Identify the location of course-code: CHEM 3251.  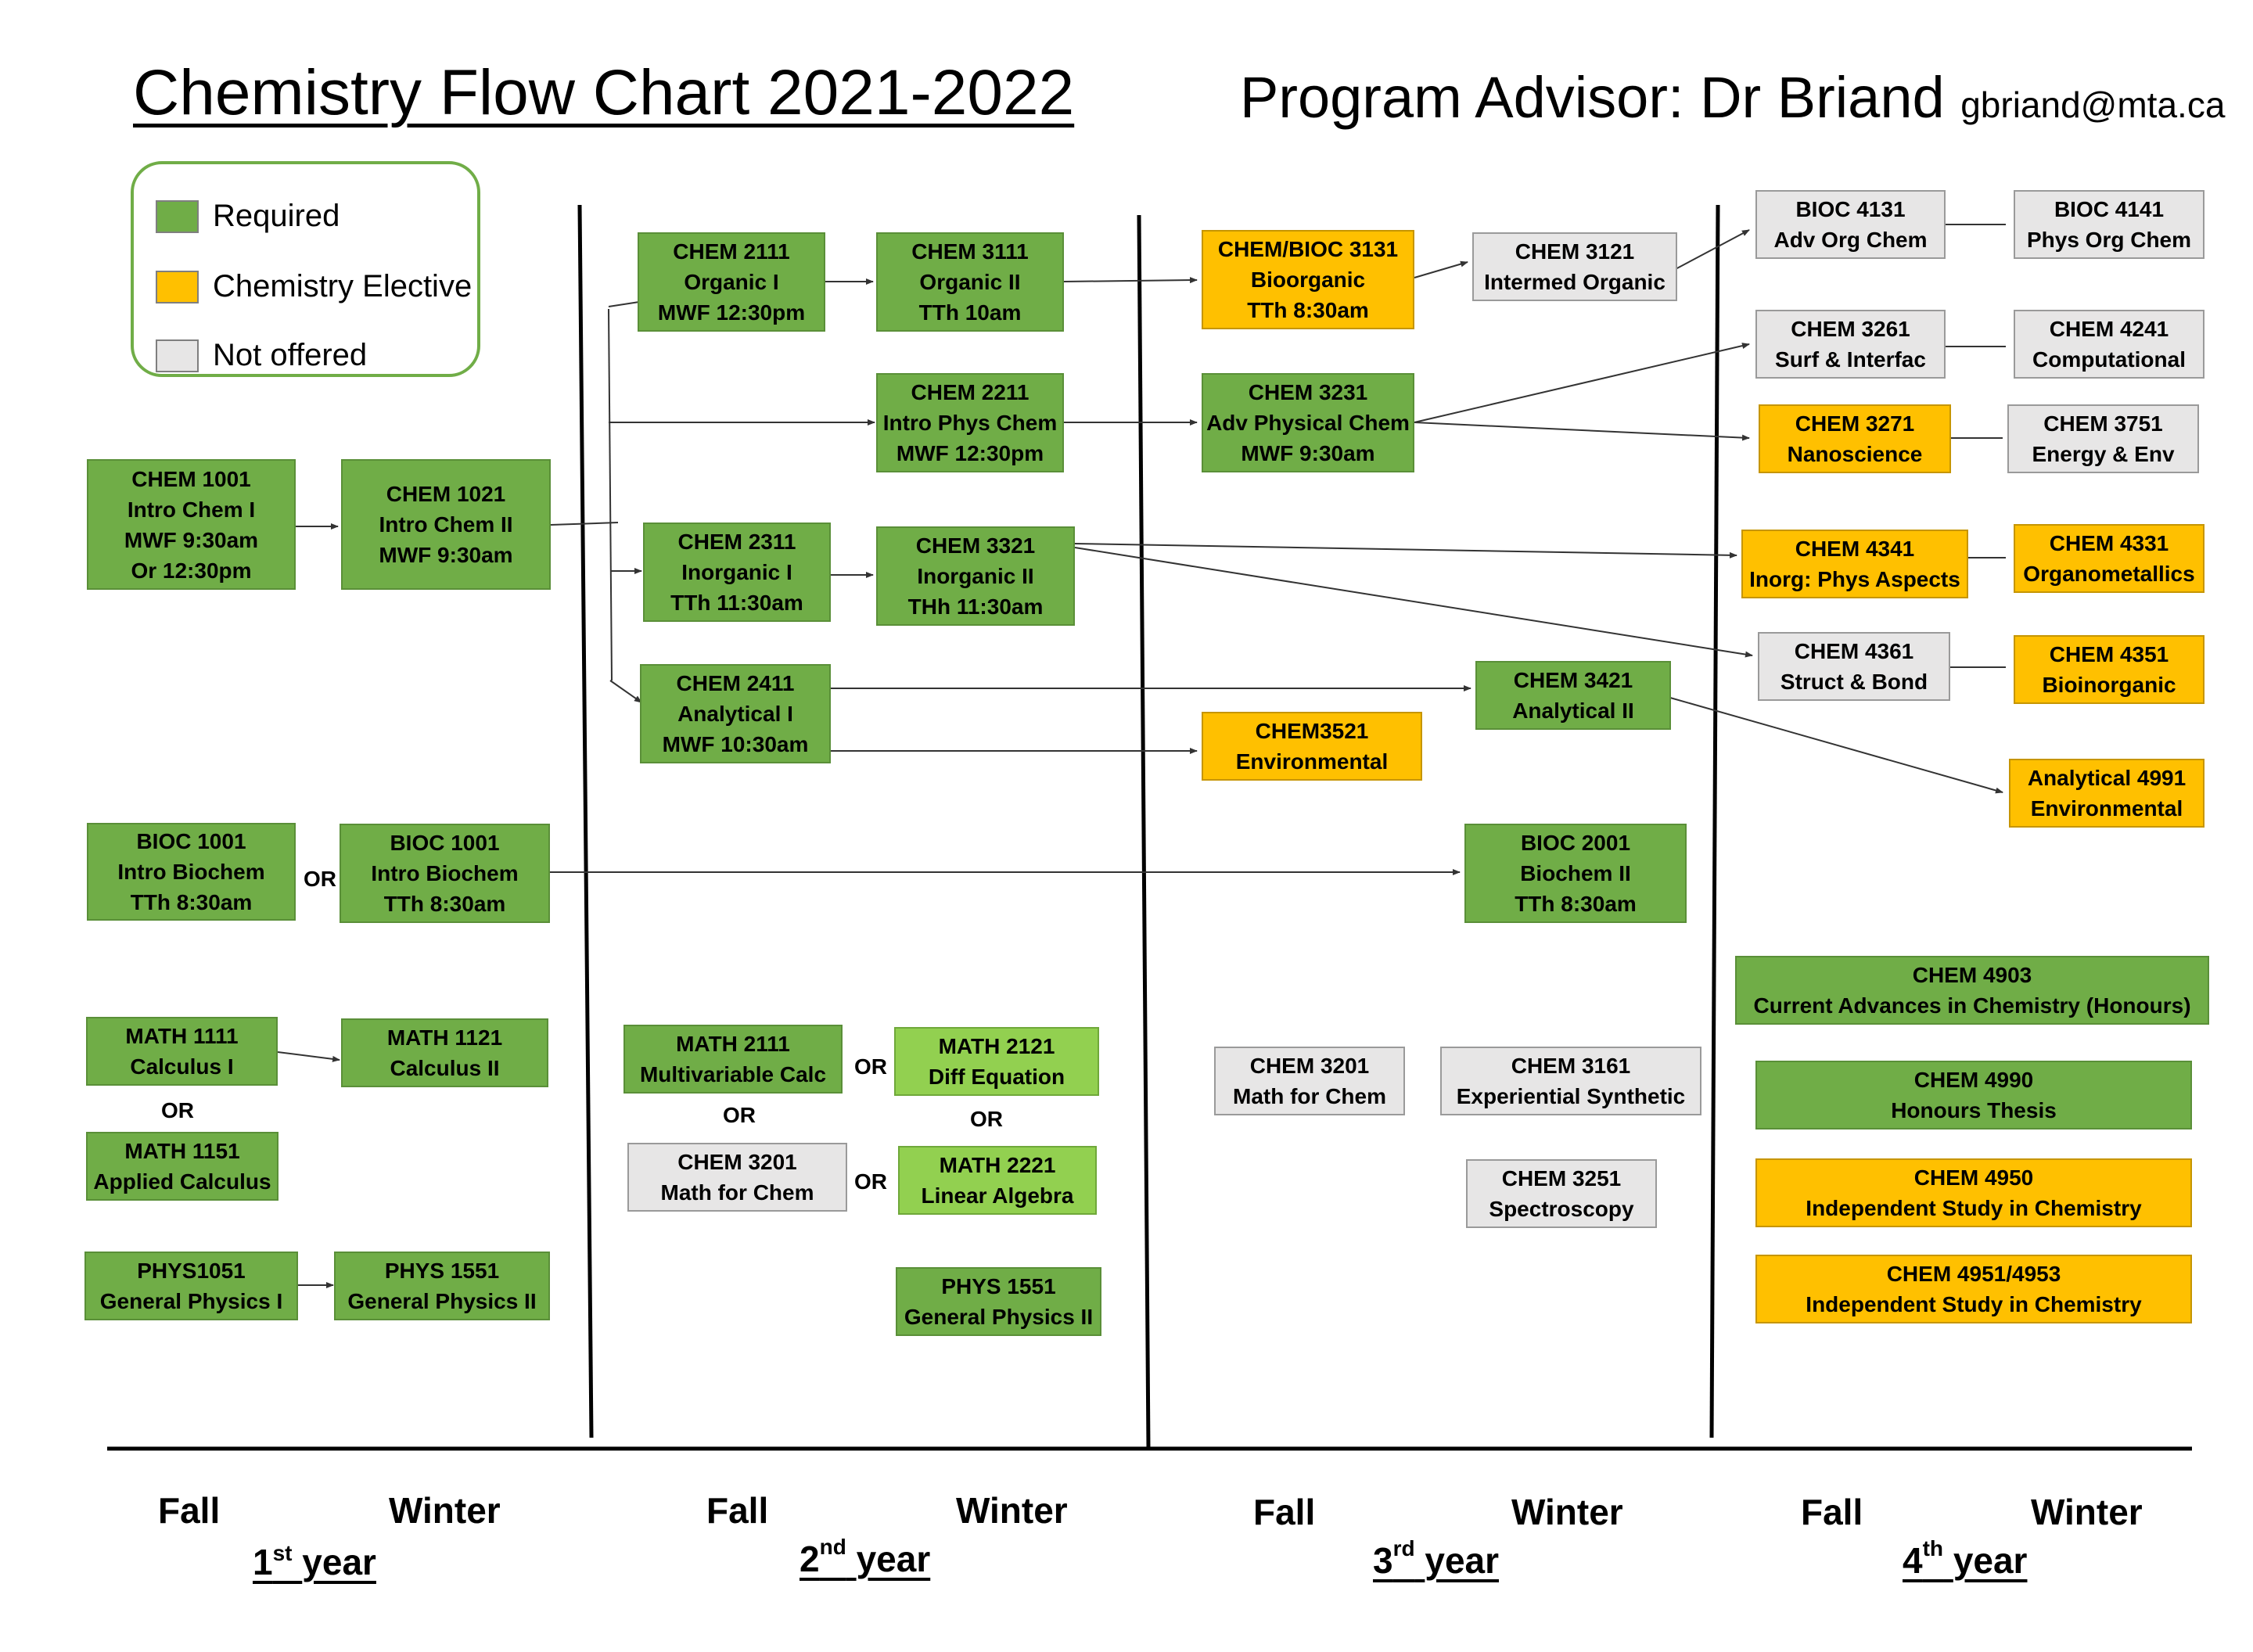
(1561, 1178).